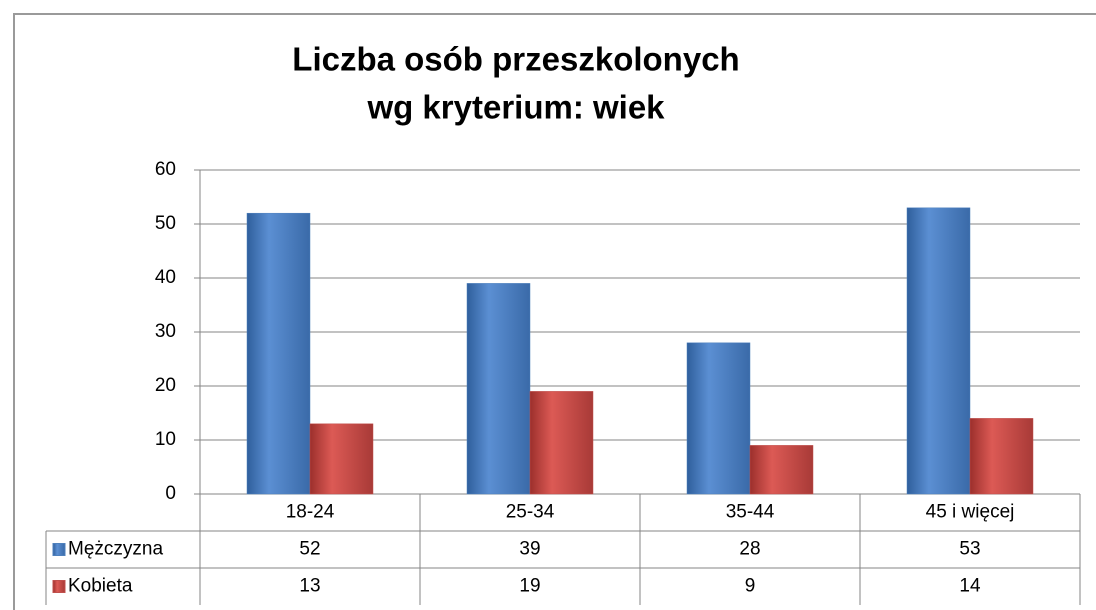 The width and height of the screenshot is (1096, 610). What do you see at coordinates (750, 586) in the screenshot?
I see `table-value: 9` at bounding box center [750, 586].